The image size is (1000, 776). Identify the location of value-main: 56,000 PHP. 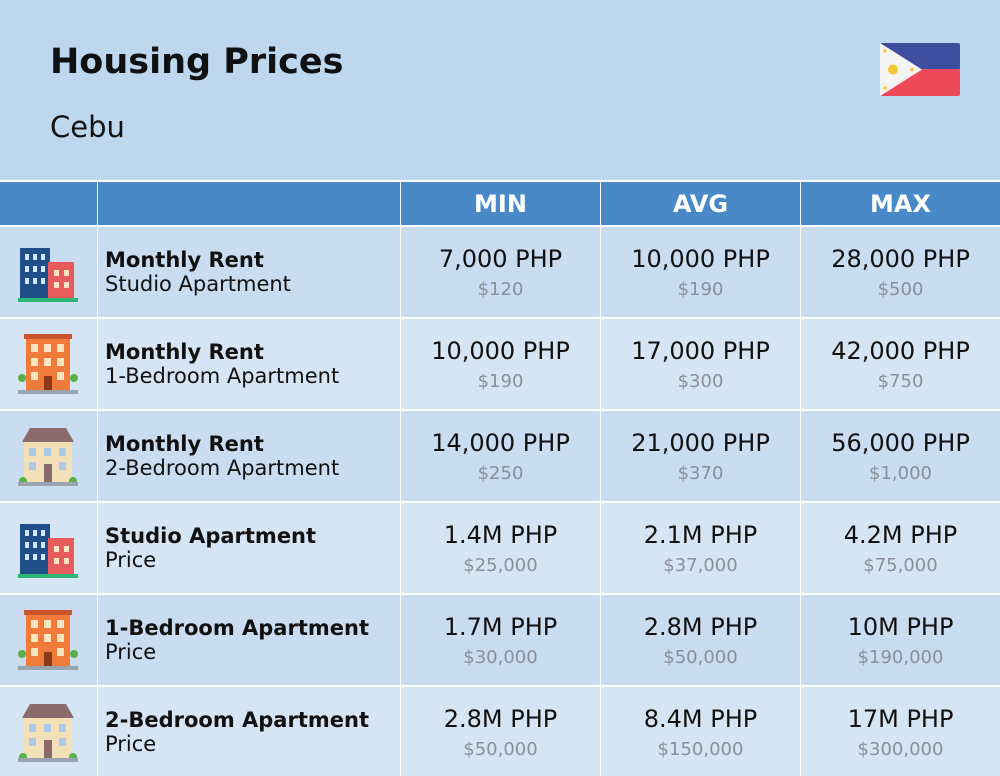
(900, 442).